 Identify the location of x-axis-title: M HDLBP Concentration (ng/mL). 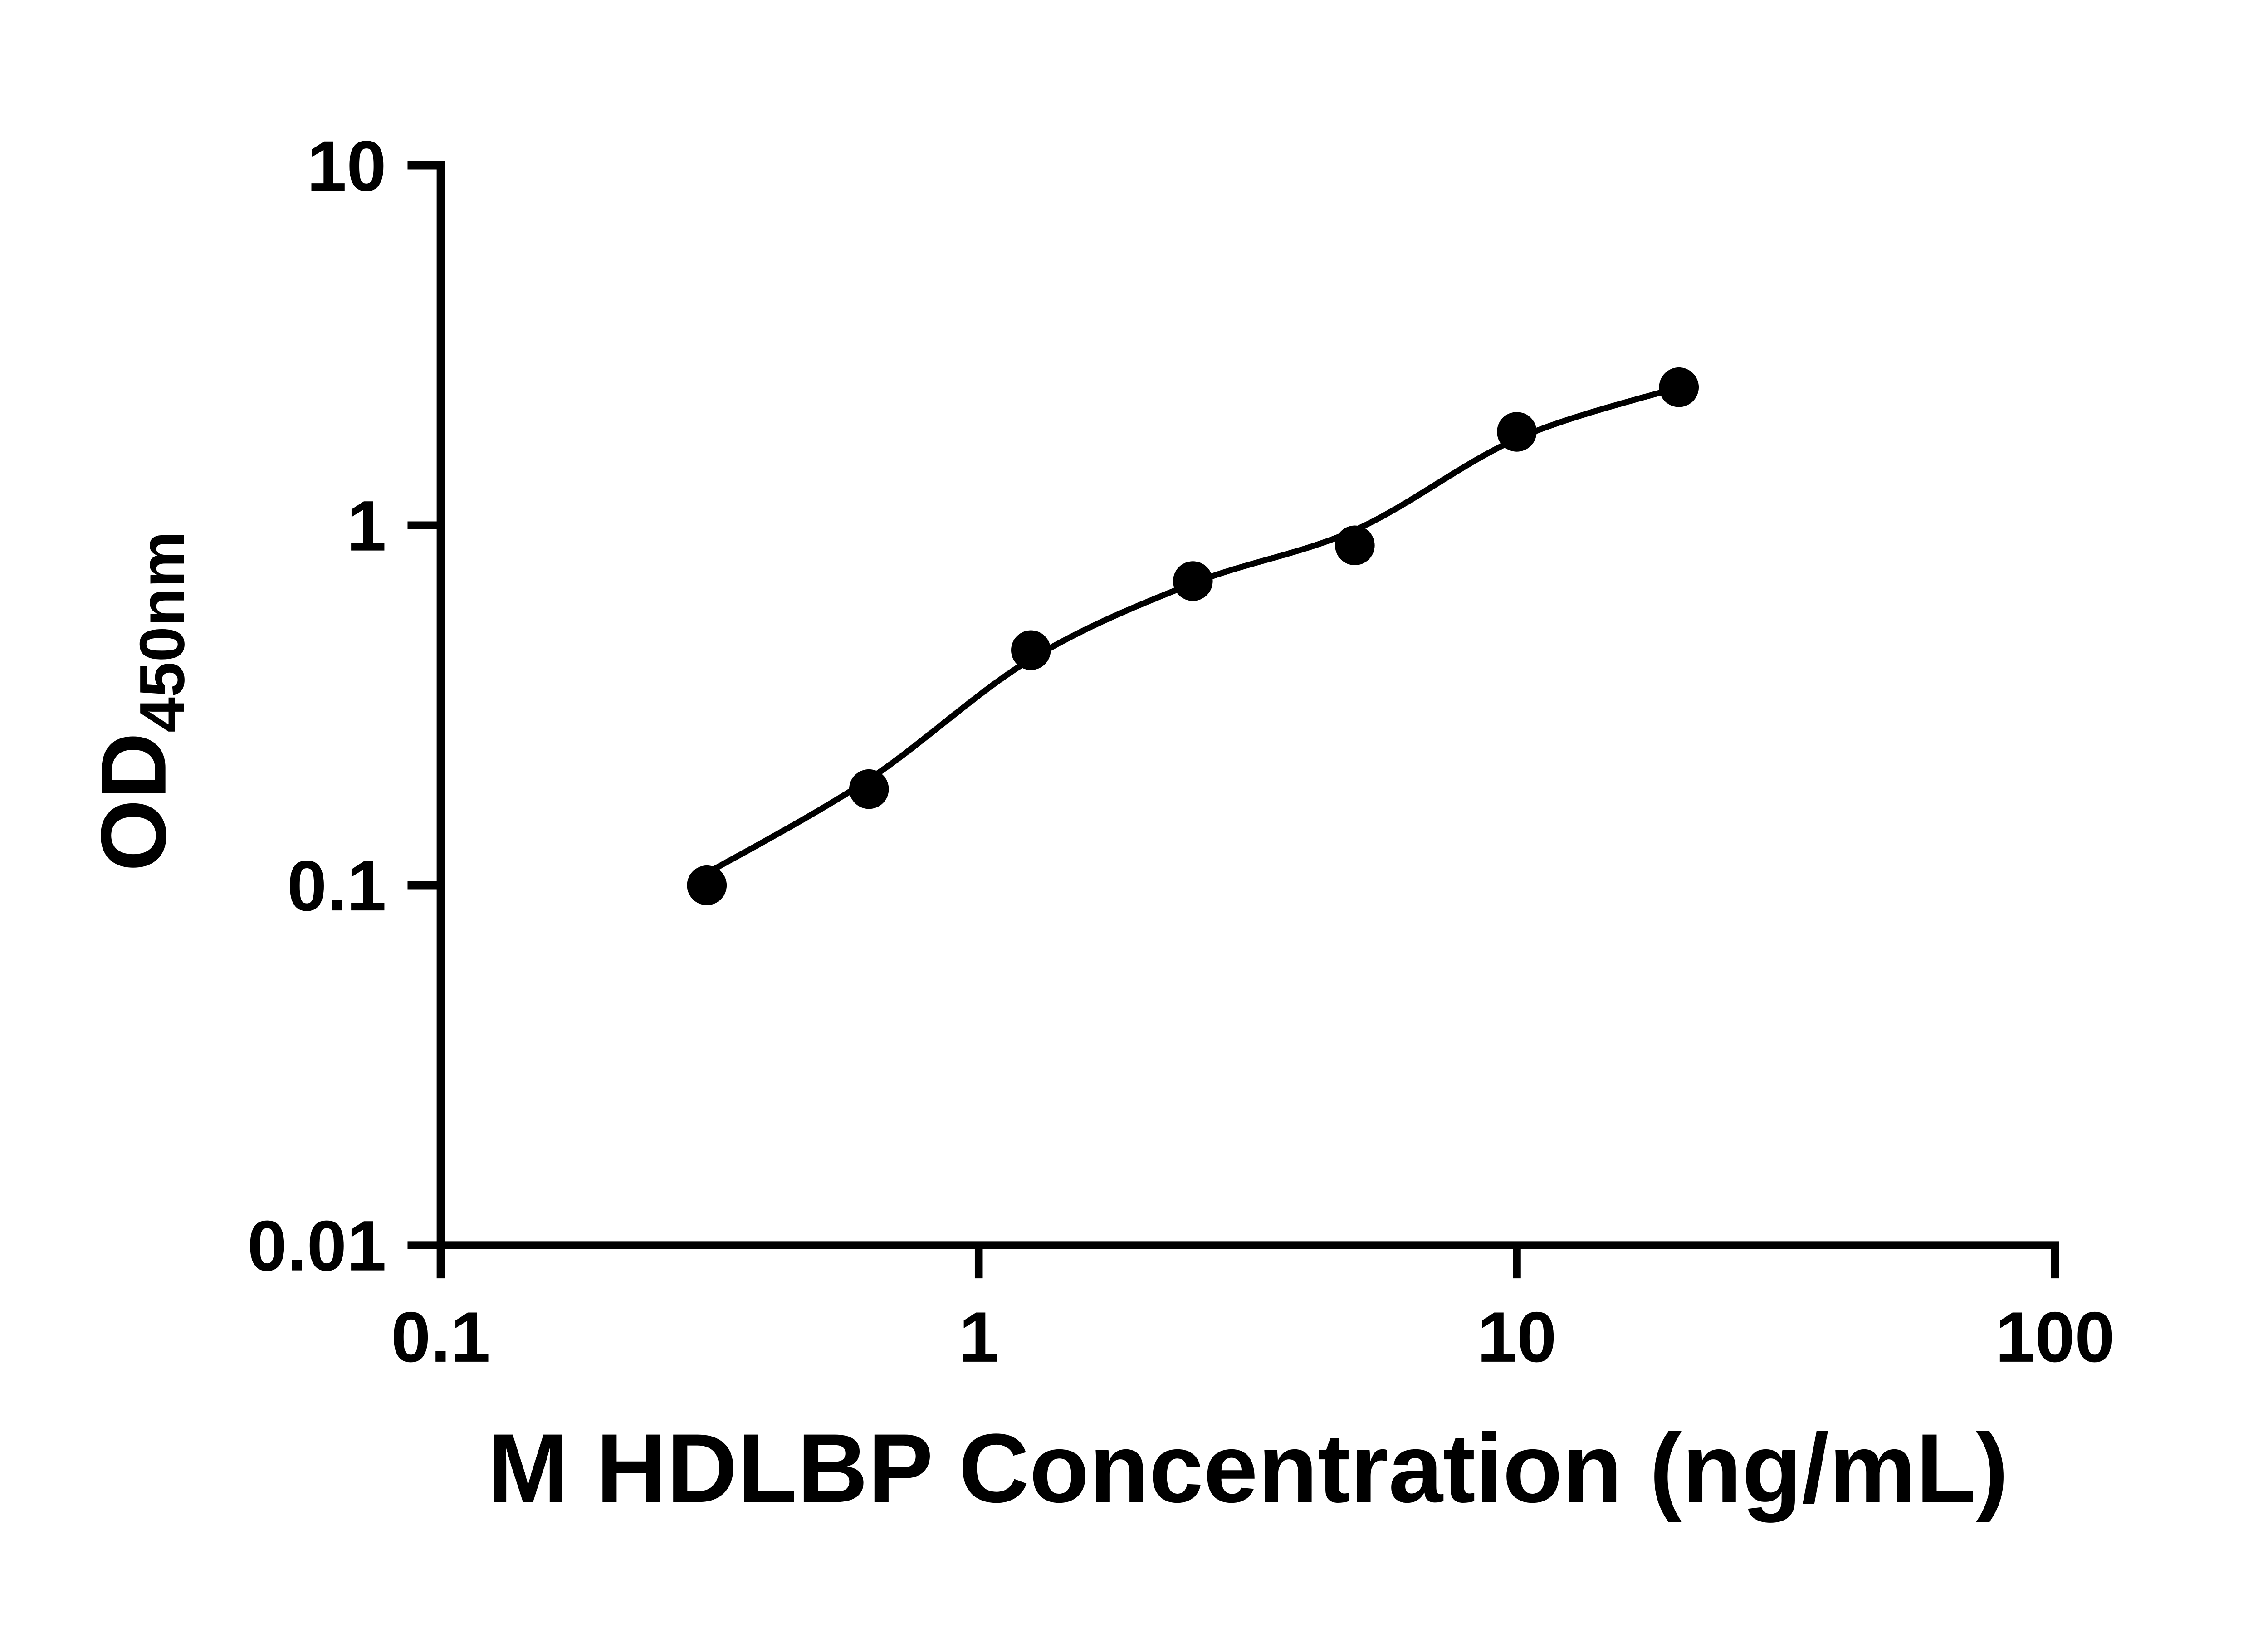
(1248, 1468).